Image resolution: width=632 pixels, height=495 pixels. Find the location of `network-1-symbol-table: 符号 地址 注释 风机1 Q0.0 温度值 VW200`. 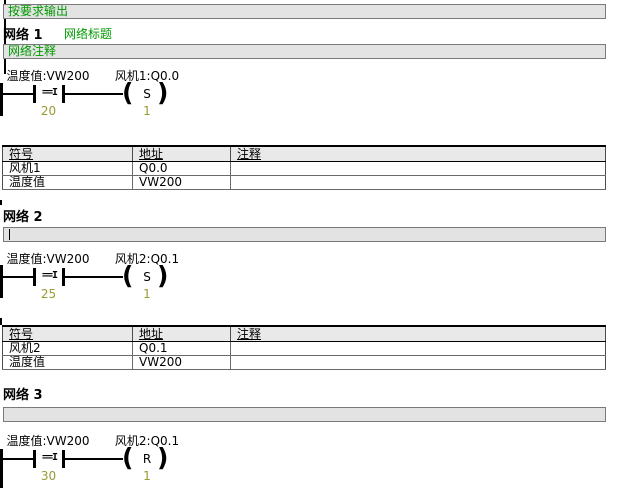

network-1-symbol-table: 符号 地址 注释 风机1 Q0.0 温度值 VW200 is located at coordinates (304, 167).